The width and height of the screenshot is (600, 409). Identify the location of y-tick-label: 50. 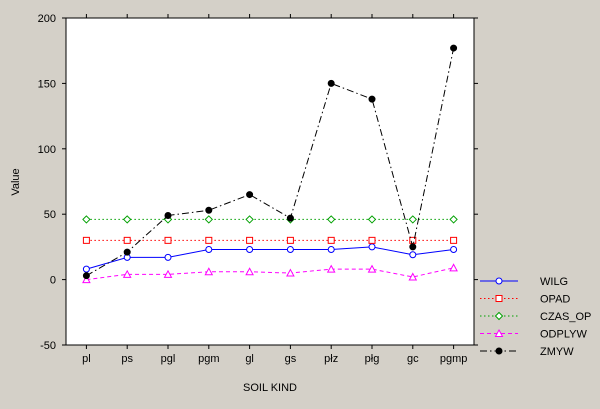
(50, 215).